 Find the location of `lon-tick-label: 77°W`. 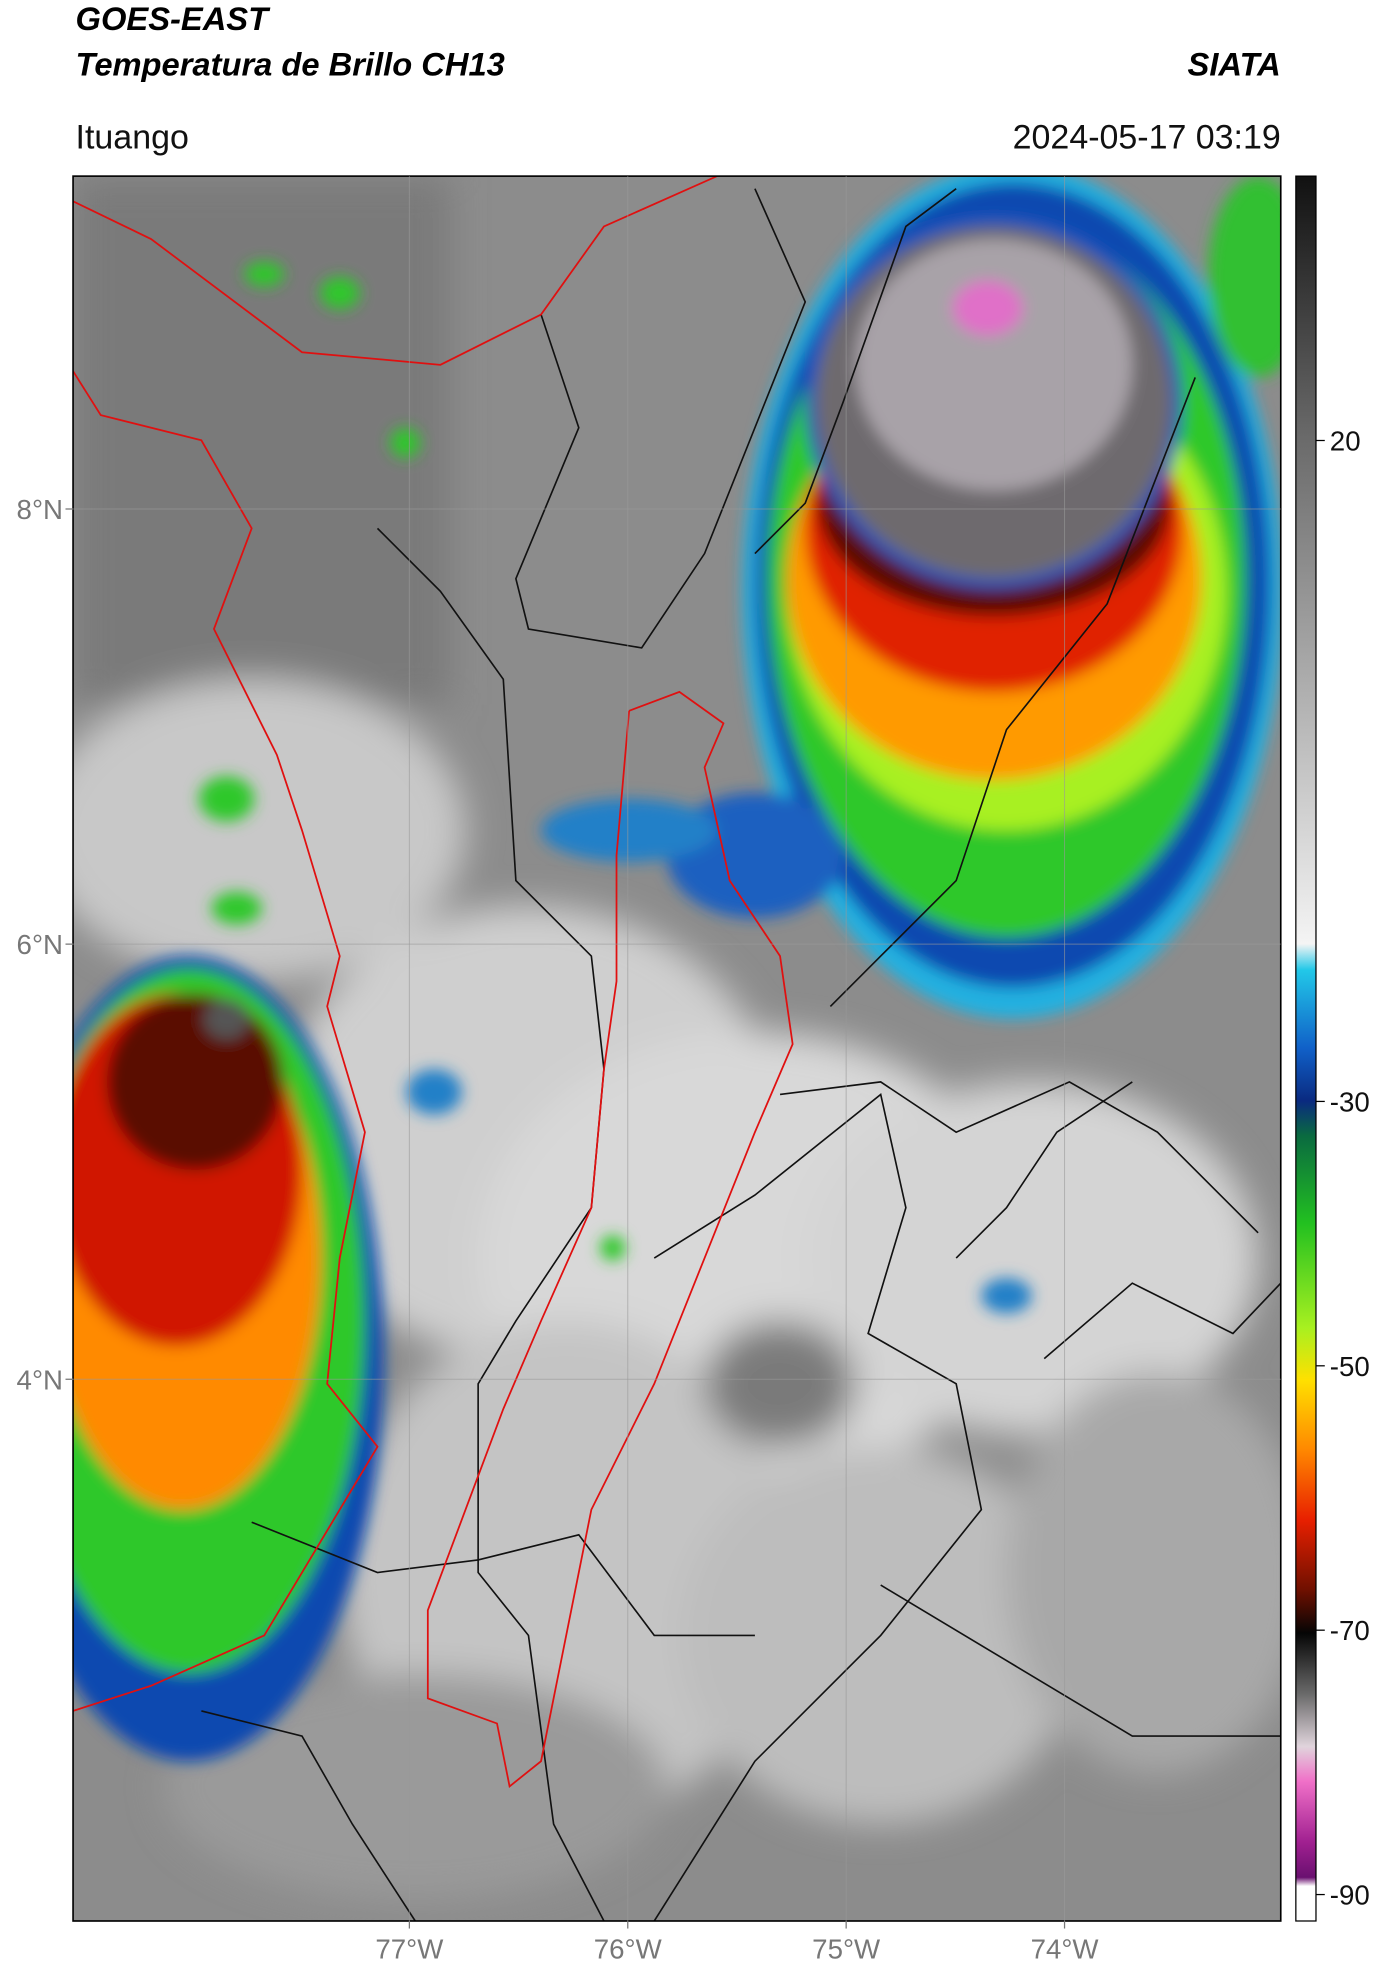

lon-tick-label: 77°W is located at coordinates (409, 1949).